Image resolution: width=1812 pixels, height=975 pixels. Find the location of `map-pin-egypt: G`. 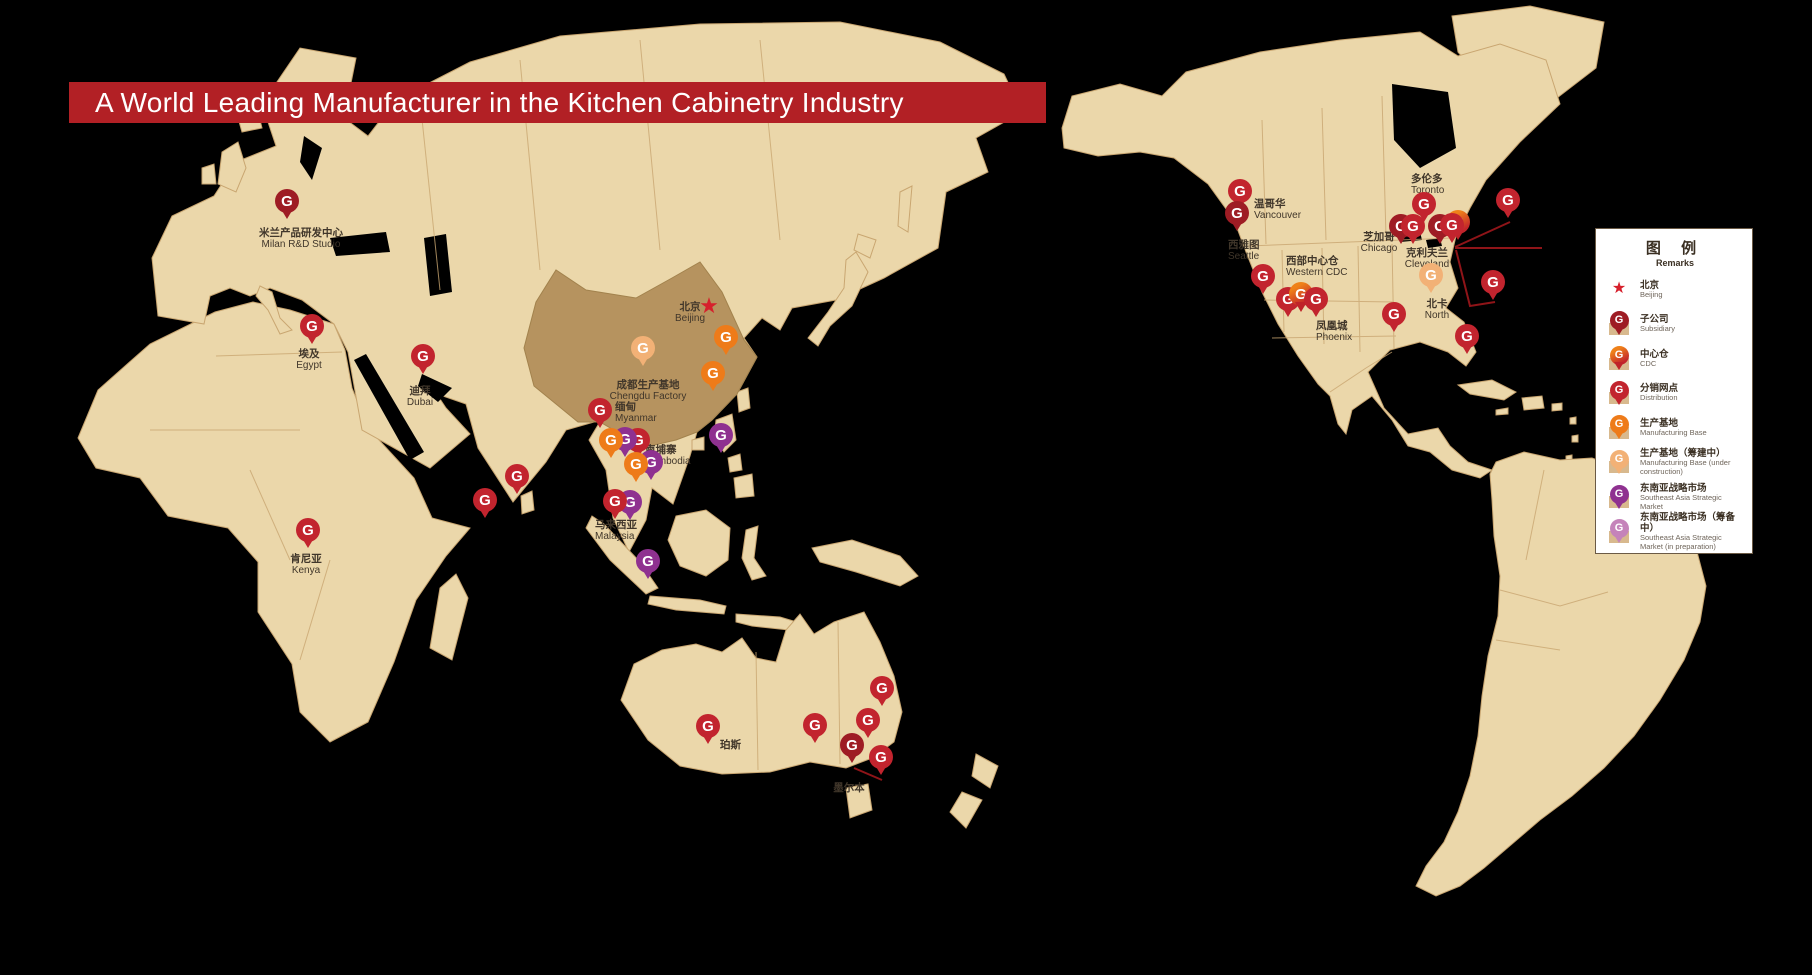

map-pin-egypt: G is located at coordinates (312, 326).